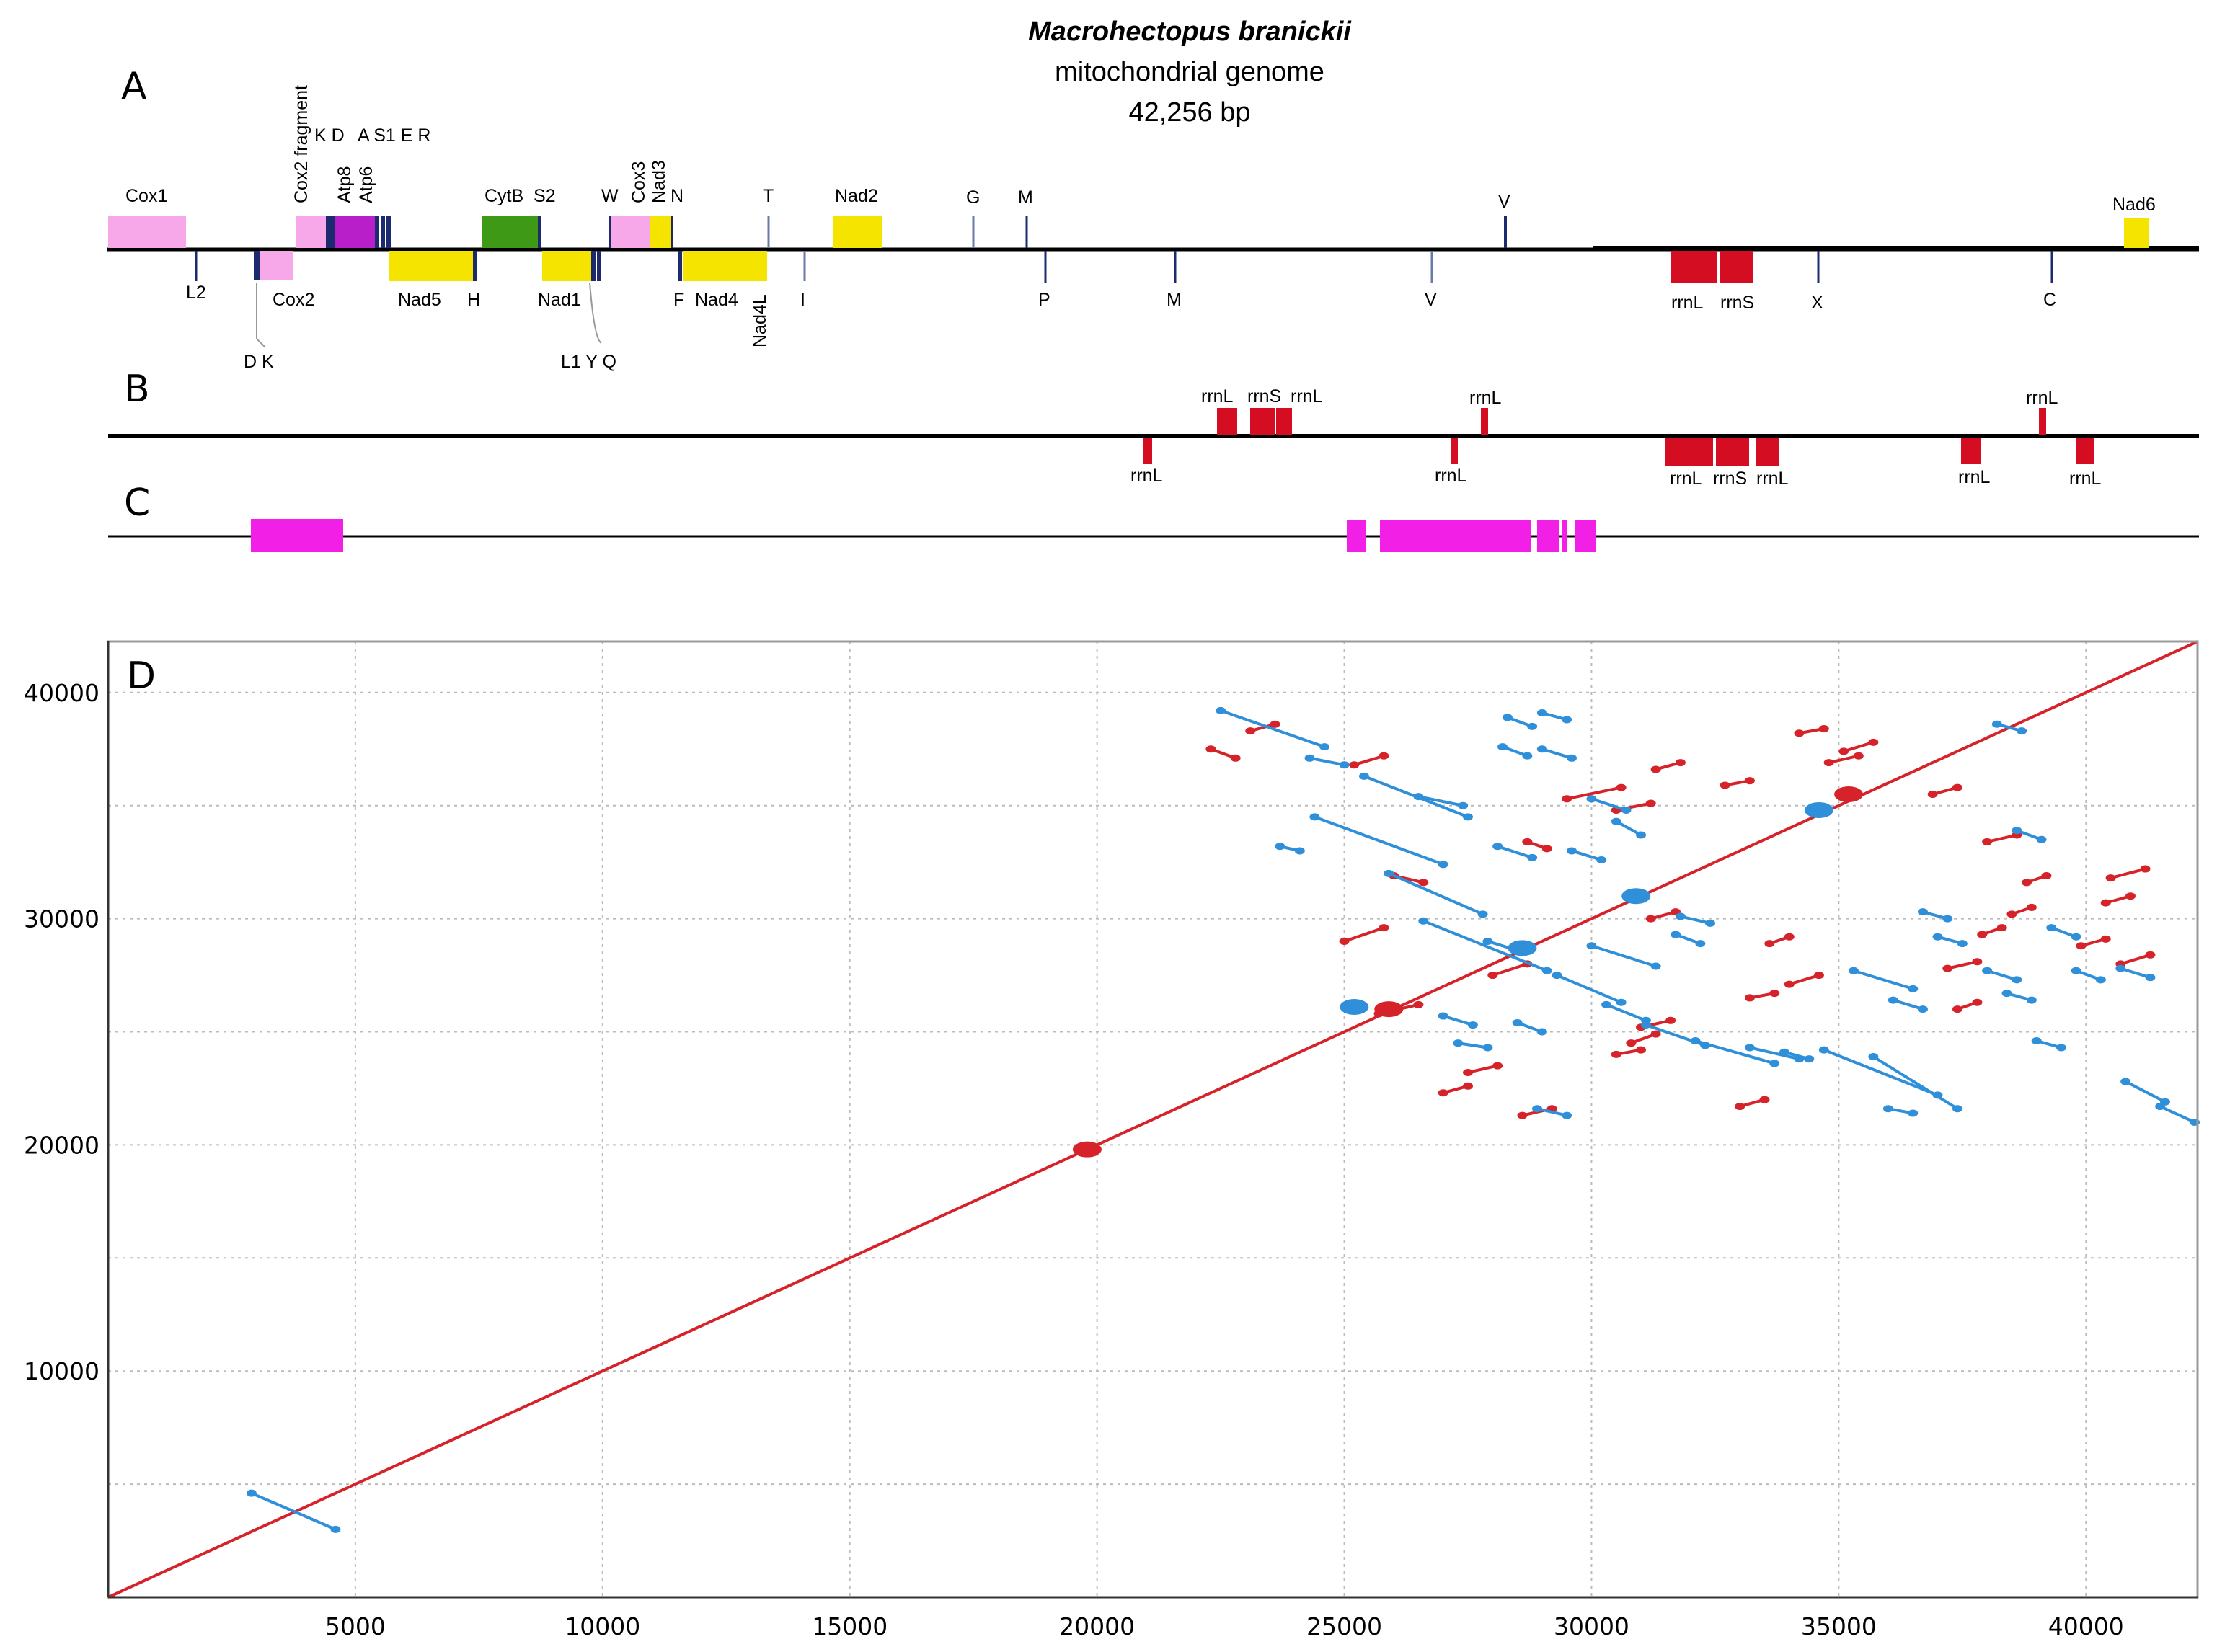 The width and height of the screenshot is (2217, 1652). What do you see at coordinates (330, 232) in the screenshot?
I see `gene-trna-k` at bounding box center [330, 232].